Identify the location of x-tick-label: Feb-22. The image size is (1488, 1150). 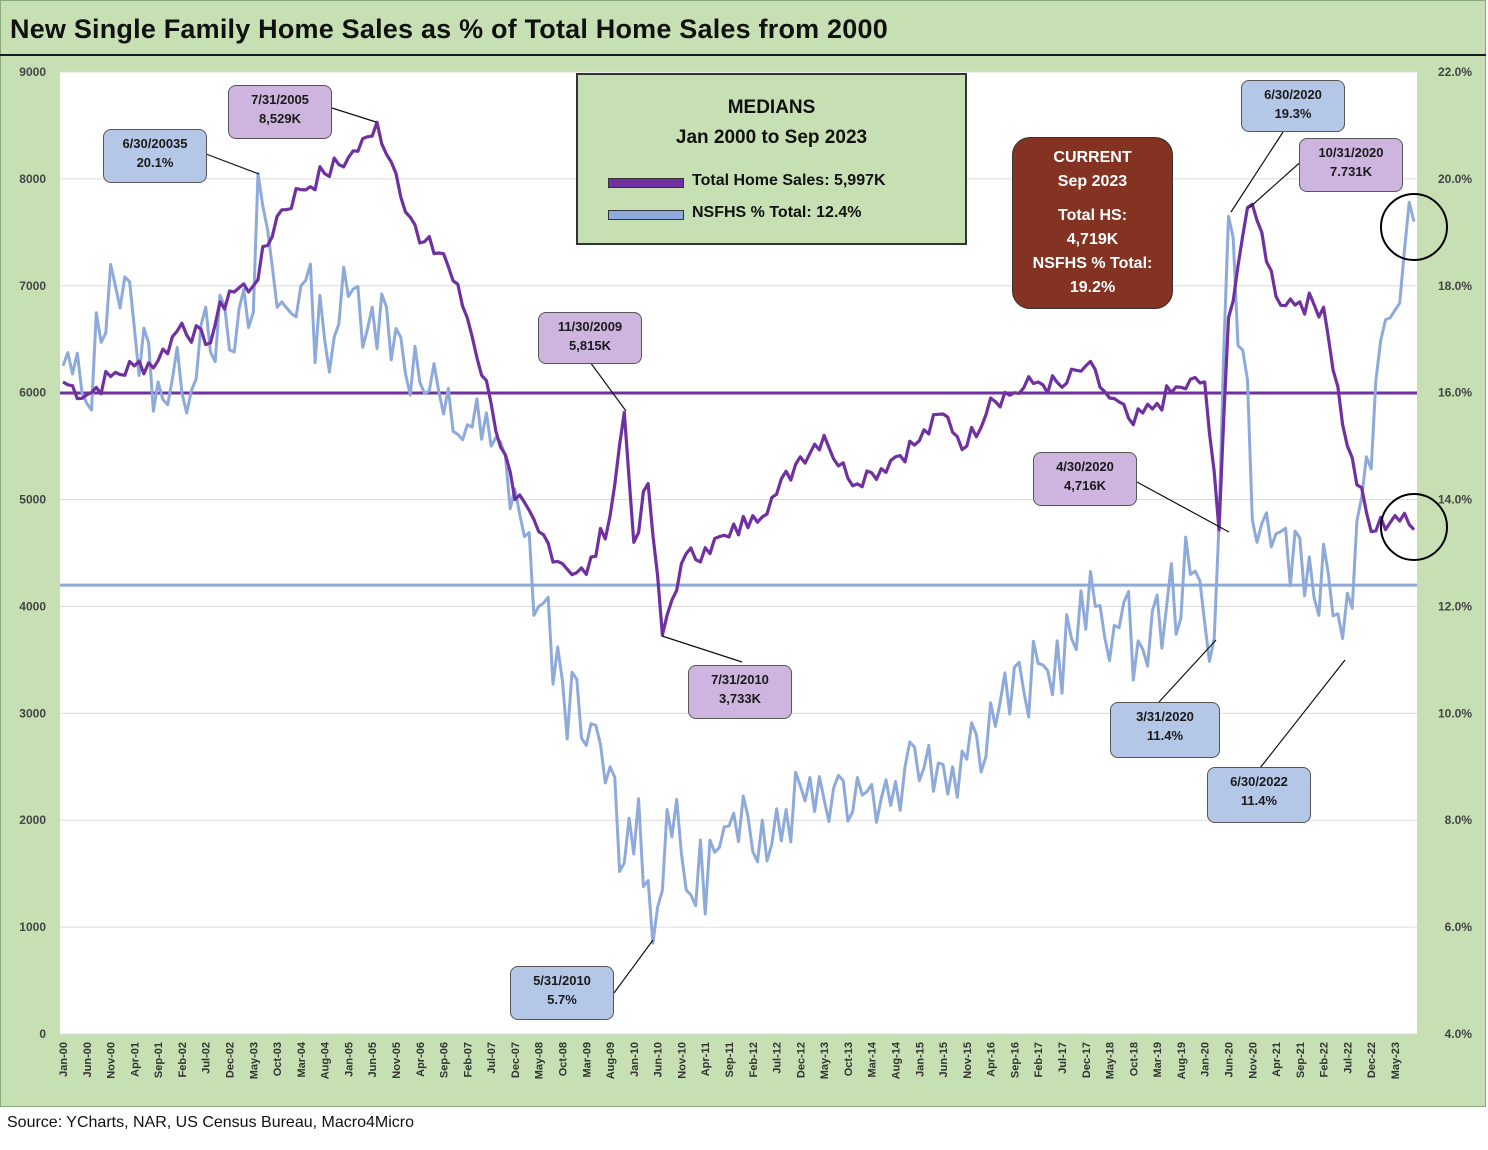
(1325, 1059).